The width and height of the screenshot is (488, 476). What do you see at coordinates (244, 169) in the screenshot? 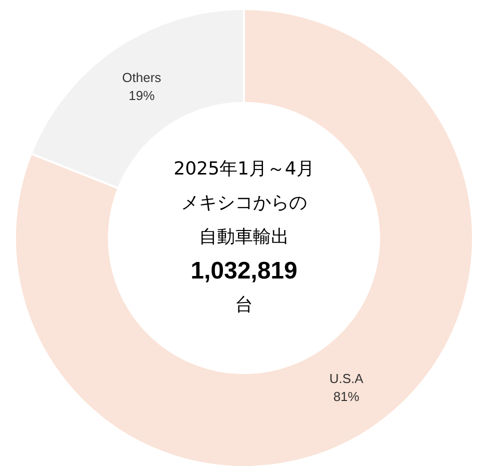
I see `text: 2025年1月～4月` at bounding box center [244, 169].